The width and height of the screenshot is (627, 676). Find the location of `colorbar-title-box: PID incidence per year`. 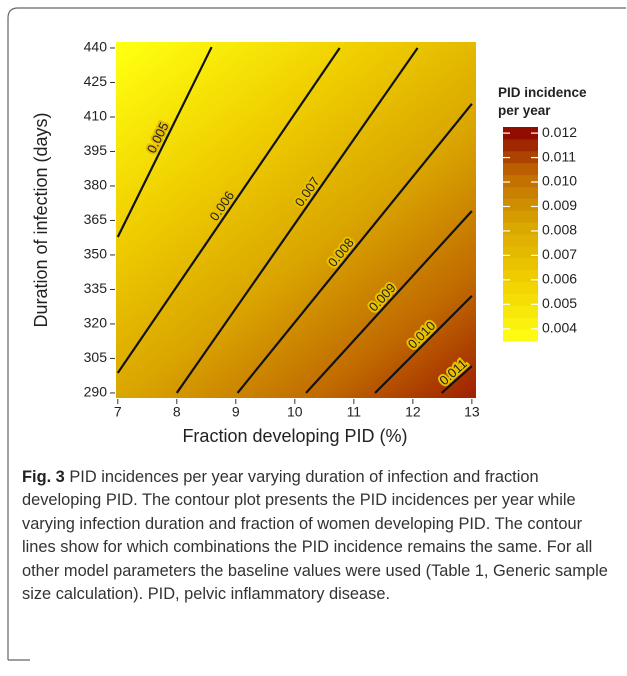

colorbar-title-box: PID incidence per year is located at coordinates (542, 101).